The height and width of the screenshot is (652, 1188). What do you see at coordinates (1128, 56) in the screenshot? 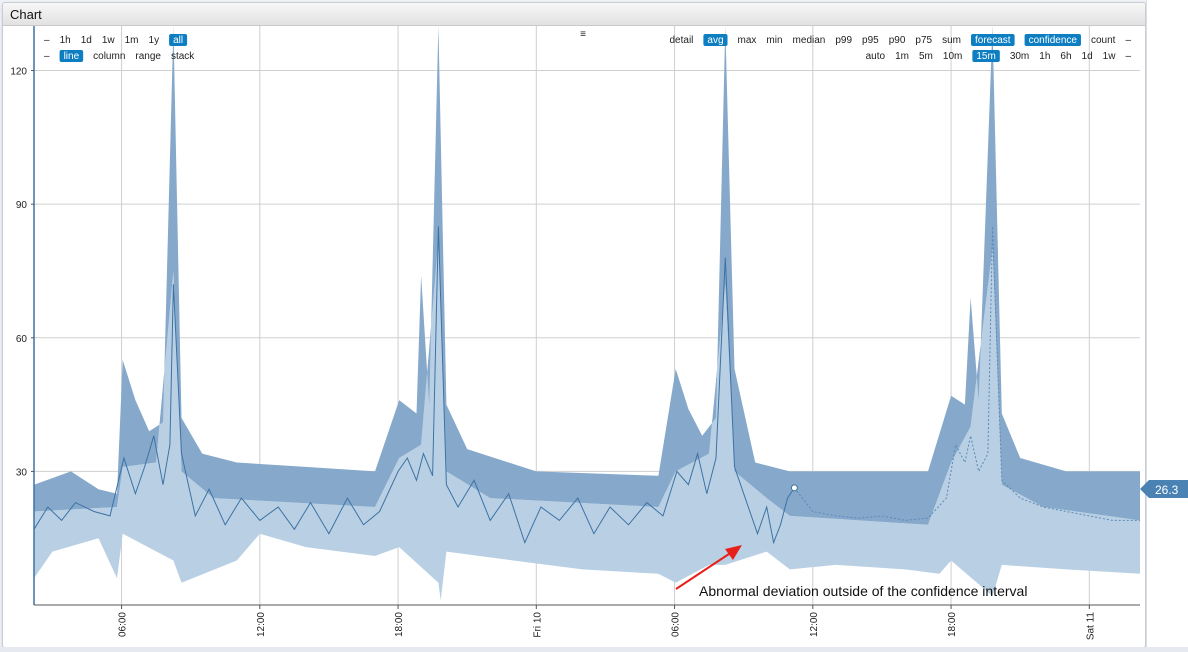
I see `toolbar-period-collapse-button: –` at bounding box center [1128, 56].